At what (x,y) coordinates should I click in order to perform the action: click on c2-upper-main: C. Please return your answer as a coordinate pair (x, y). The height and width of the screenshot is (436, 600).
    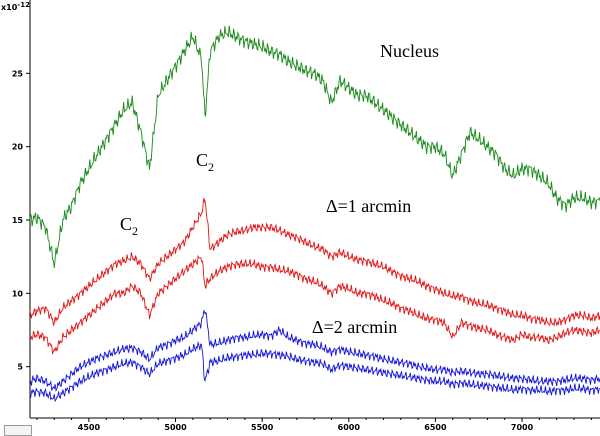
    Looking at the image, I should click on (202, 160).